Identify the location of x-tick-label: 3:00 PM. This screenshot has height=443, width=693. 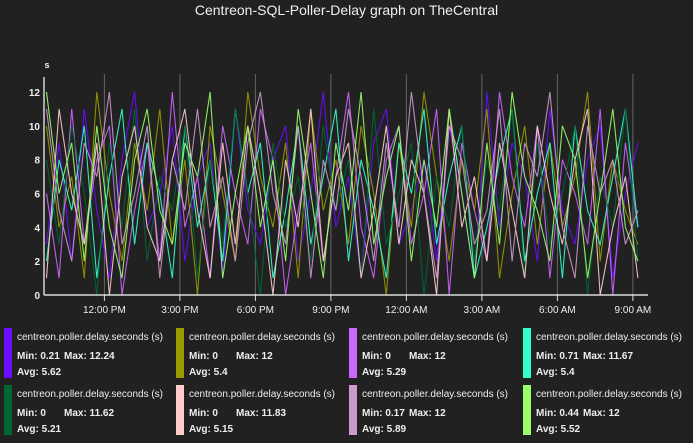
(179, 310).